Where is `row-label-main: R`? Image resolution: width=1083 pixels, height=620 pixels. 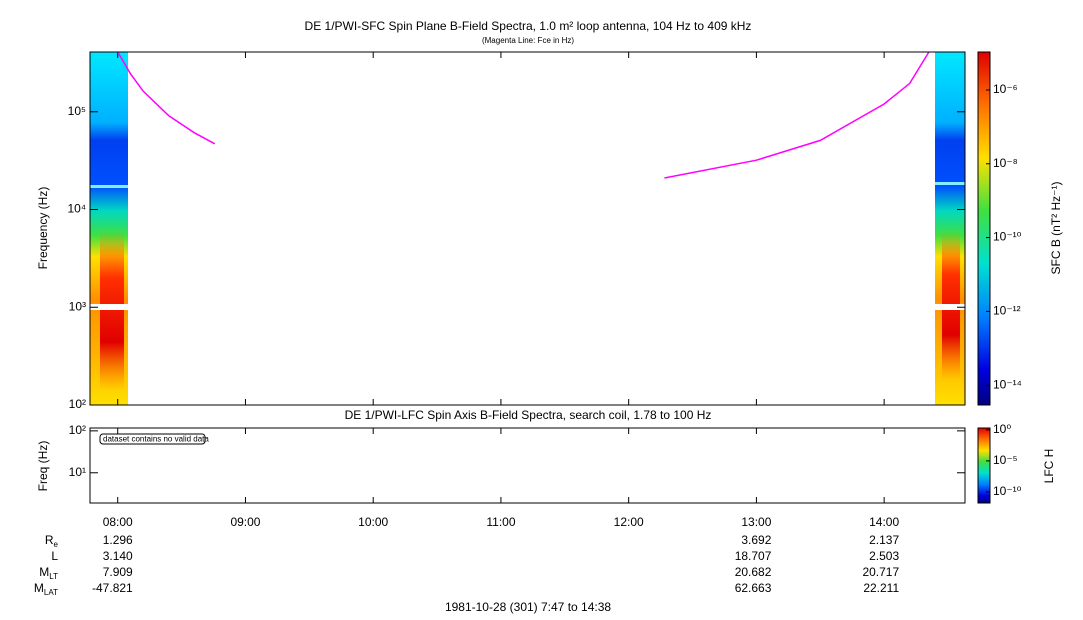 row-label-main: R is located at coordinates (49, 540).